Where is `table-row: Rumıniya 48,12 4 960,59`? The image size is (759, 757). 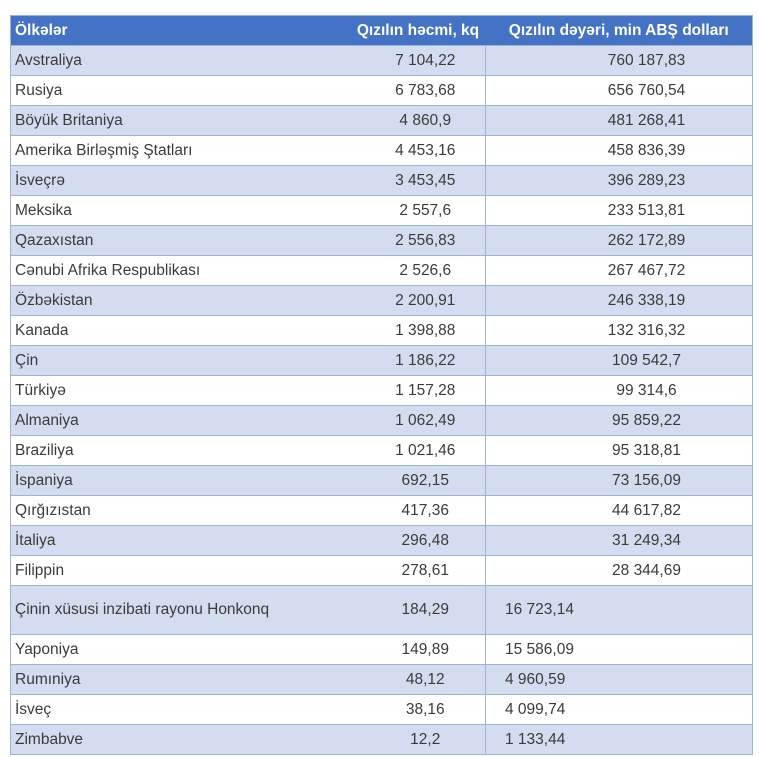 table-row: Rumıniya 48,12 4 960,59 is located at coordinates (381, 679).